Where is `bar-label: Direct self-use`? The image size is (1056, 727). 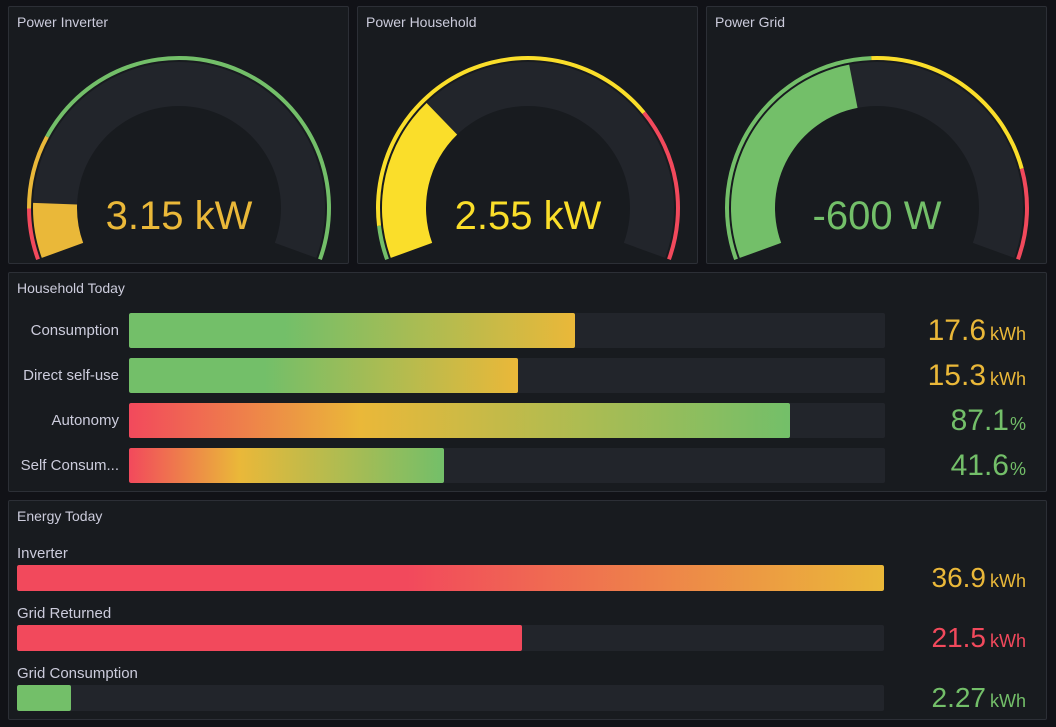 bar-label: Direct self-use is located at coordinates (71, 375).